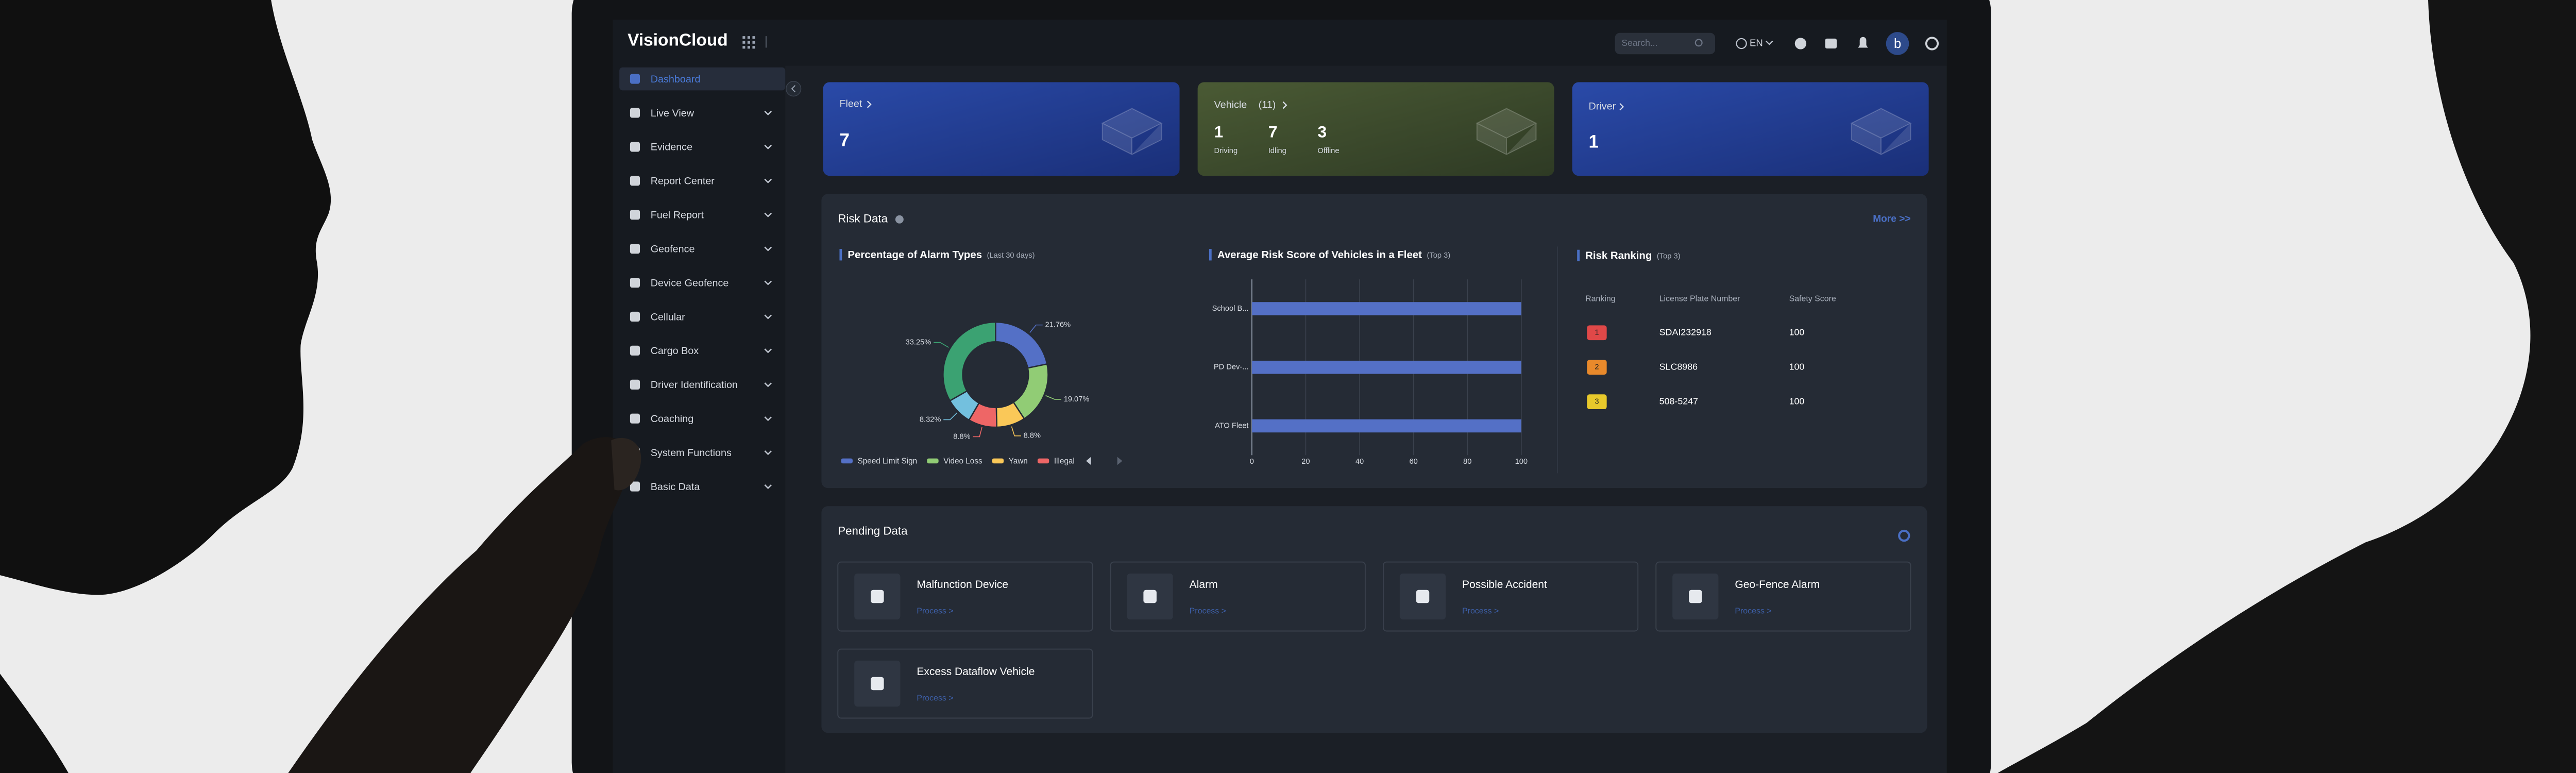 The image size is (2576, 773). Describe the element at coordinates (1064, 461) in the screenshot. I see `legend-label: Illegal` at that location.